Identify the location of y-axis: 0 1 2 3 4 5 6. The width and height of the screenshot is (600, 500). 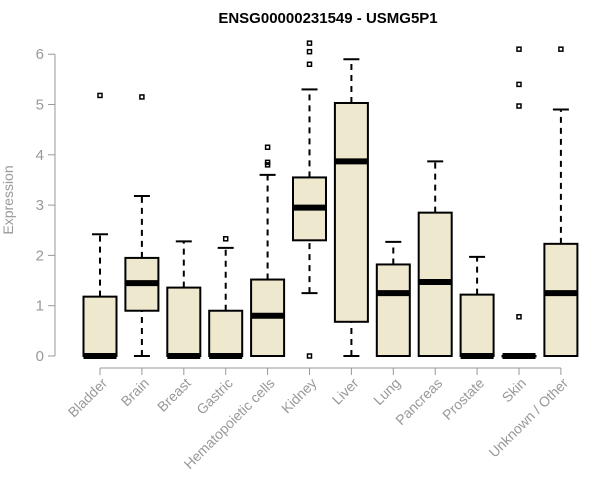
(46, 205).